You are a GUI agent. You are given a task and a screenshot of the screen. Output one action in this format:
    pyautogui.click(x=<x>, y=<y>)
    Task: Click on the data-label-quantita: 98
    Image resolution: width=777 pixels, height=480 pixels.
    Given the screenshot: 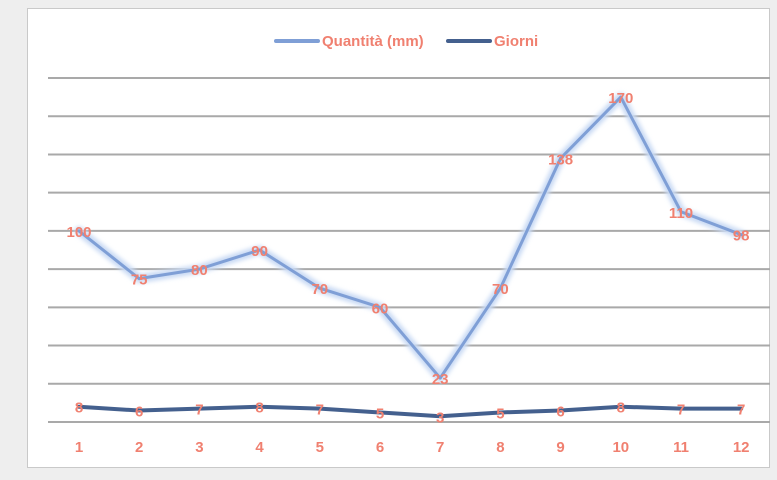 What is the action you would take?
    pyautogui.click(x=741, y=236)
    